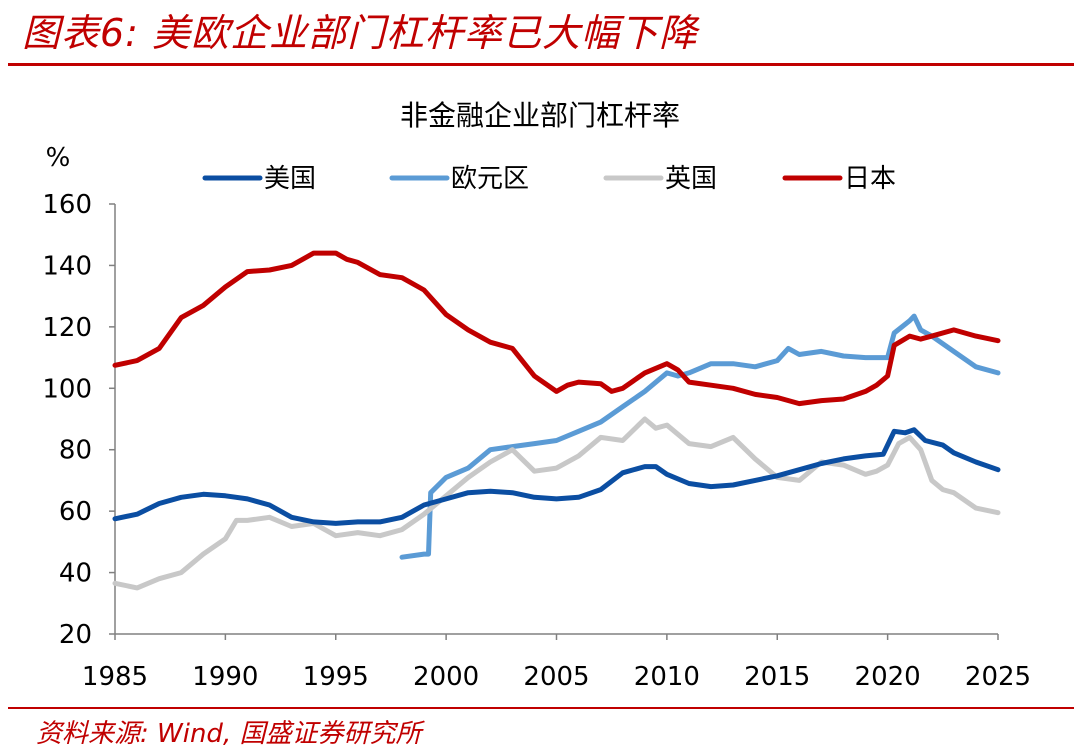  Describe the element at coordinates (446, 677) in the screenshot. I see `x-tick-label: 2000` at that location.